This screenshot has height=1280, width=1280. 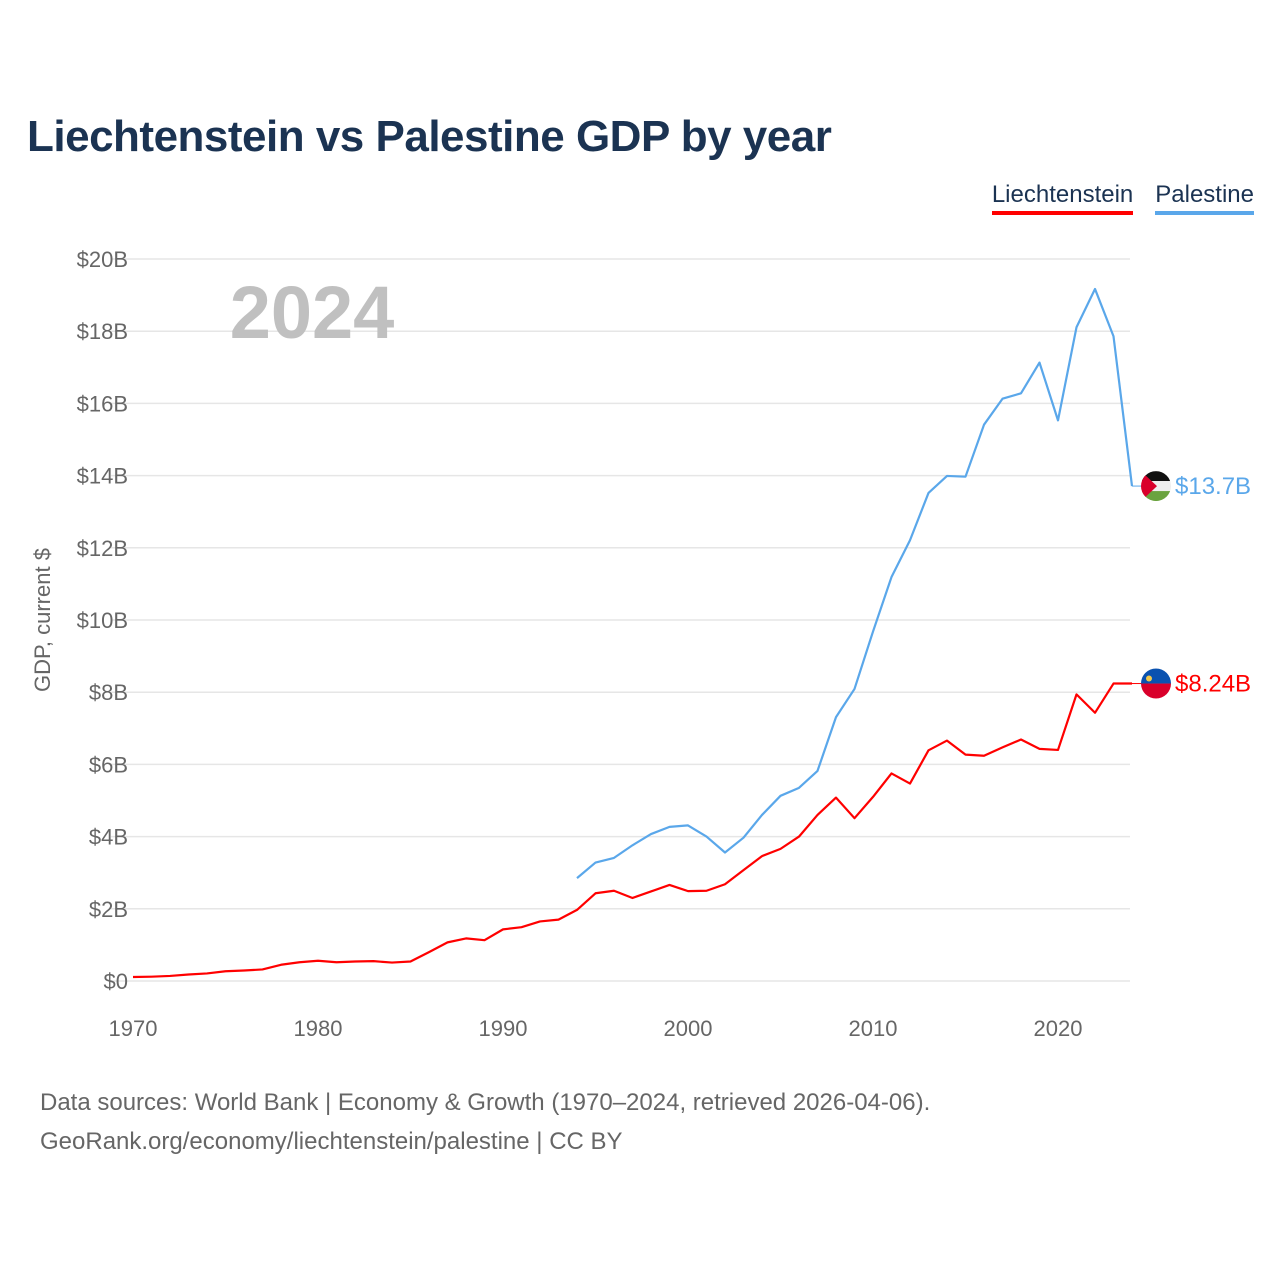 I want to click on y-tick-label: $10B, so click(x=102, y=620).